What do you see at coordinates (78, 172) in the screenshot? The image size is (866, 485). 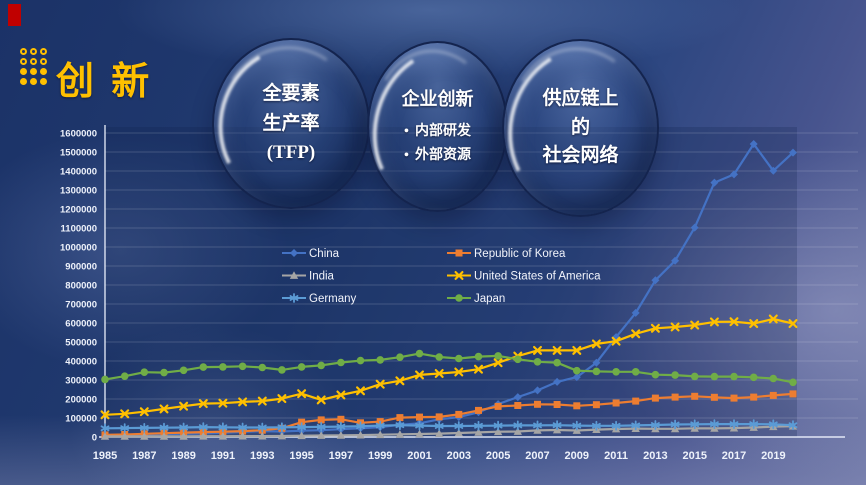 I see `y-axis-tick-label: 1400000` at bounding box center [78, 172].